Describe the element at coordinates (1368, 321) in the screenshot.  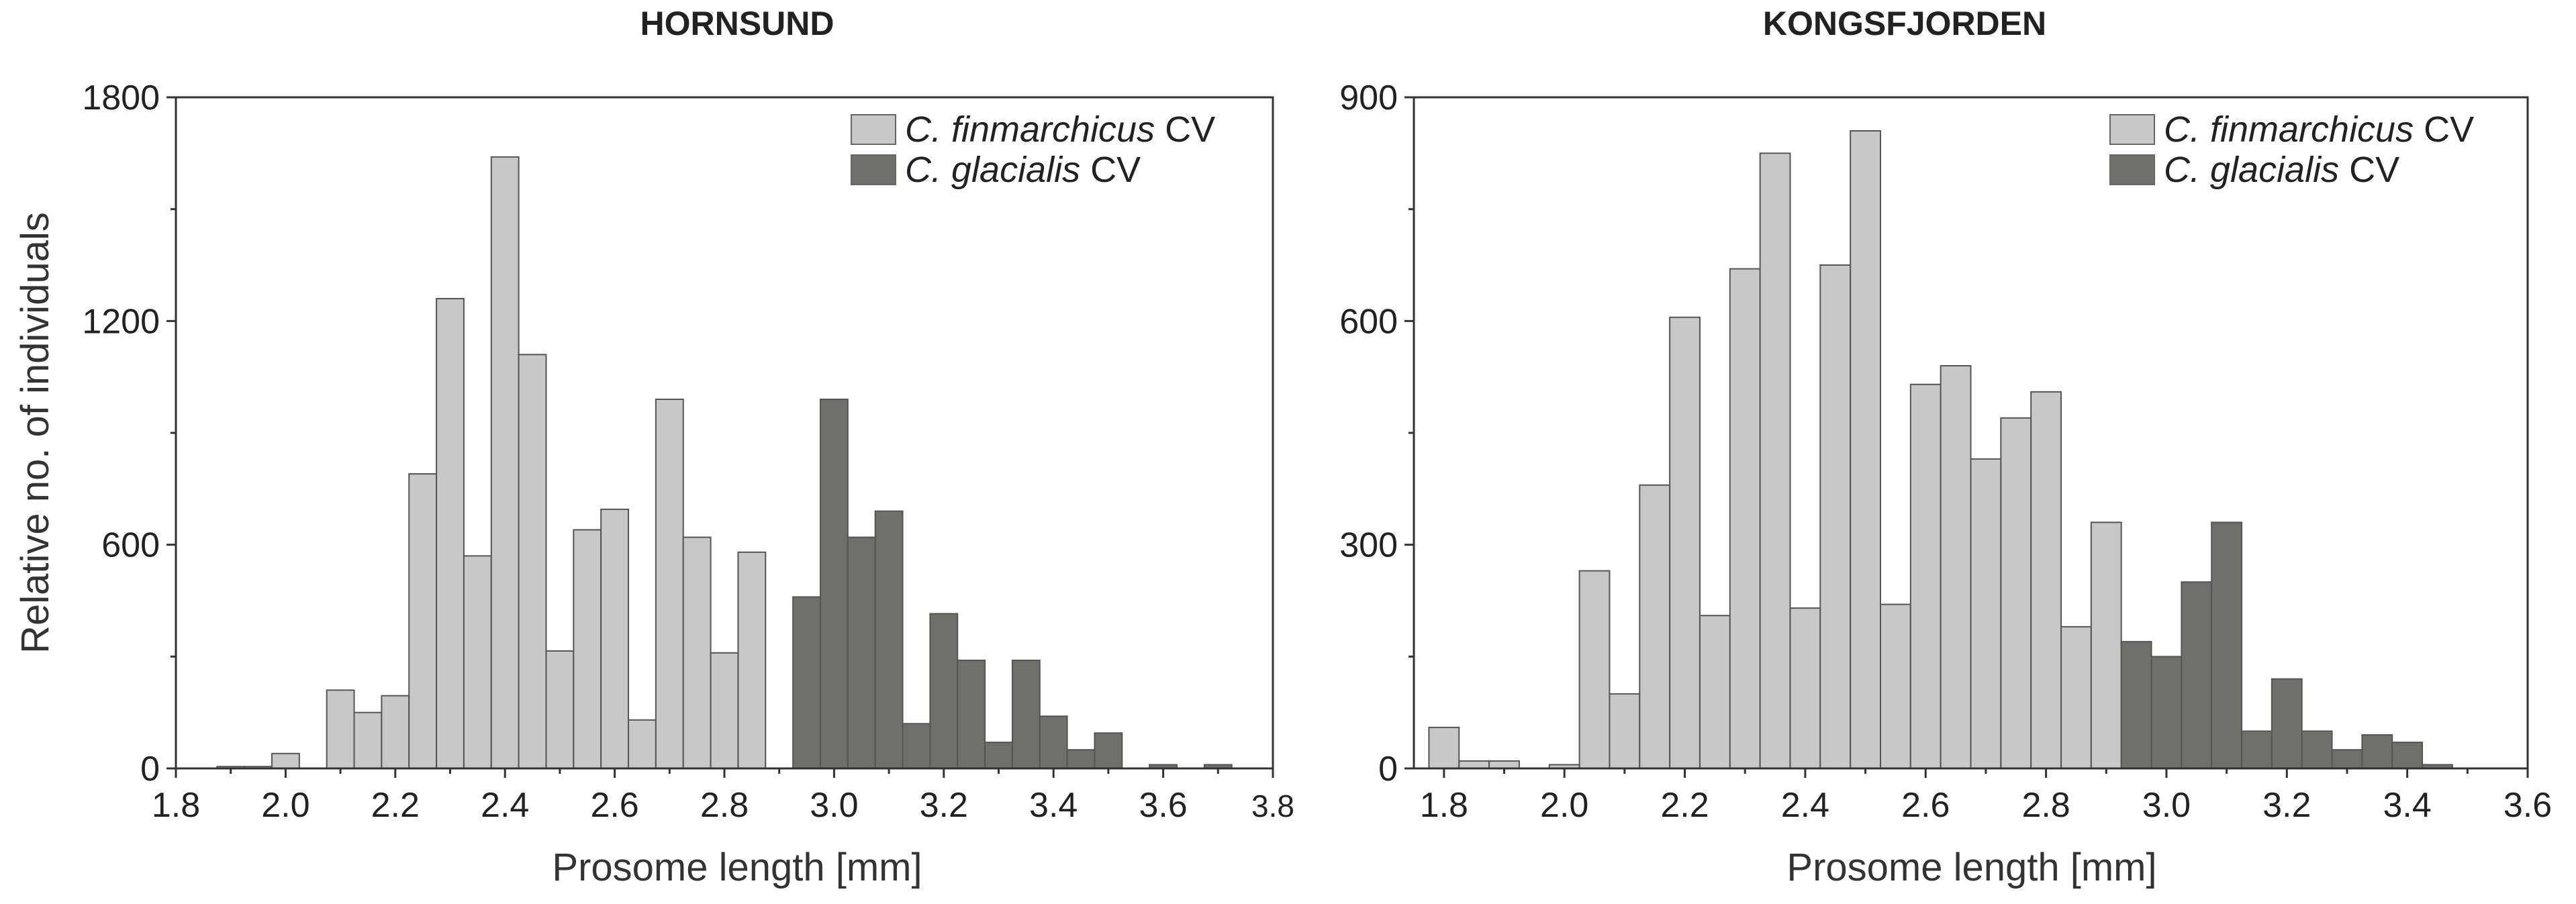
I see `y-tick-label: 600` at that location.